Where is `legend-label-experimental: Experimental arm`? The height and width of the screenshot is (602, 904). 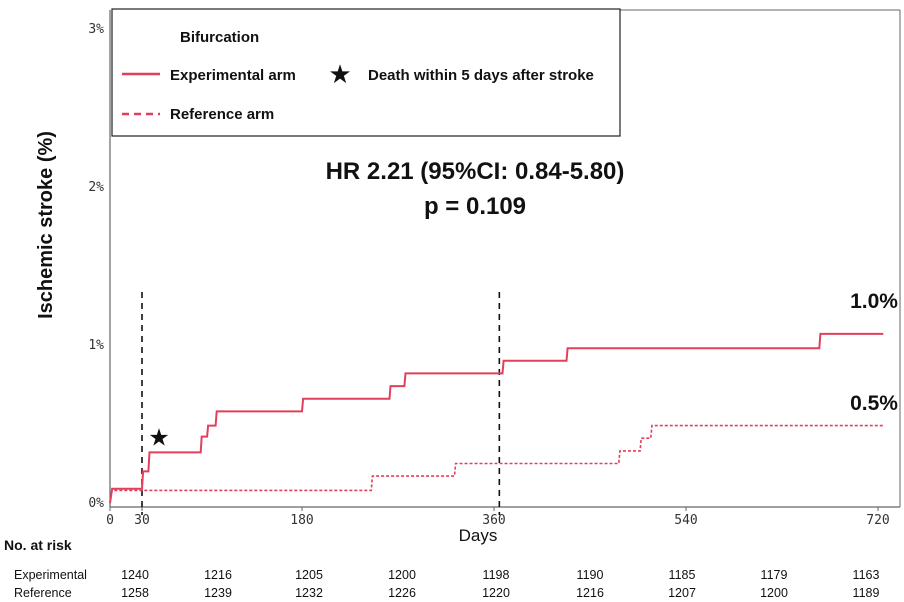
legend-label-experimental: Experimental arm is located at coordinates (233, 75).